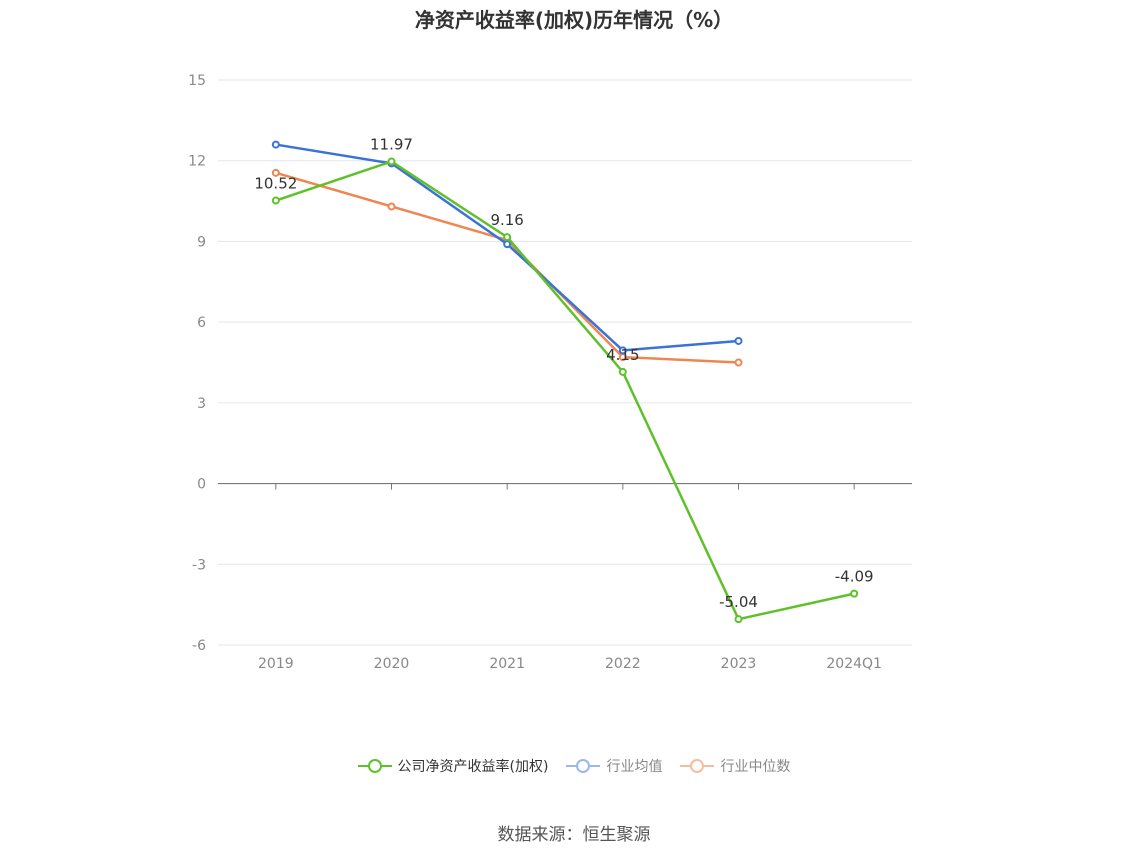  I want to click on y-tick-label: 0, so click(201, 485).